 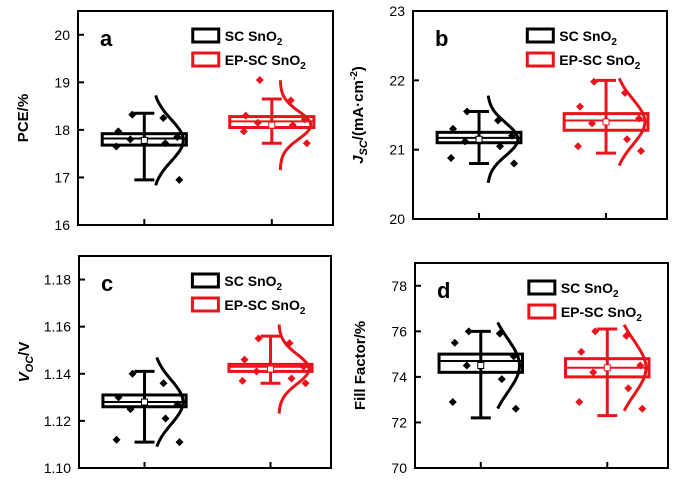 I want to click on y-axis-label-rest: /(mA·cm, so click(x=358, y=110).